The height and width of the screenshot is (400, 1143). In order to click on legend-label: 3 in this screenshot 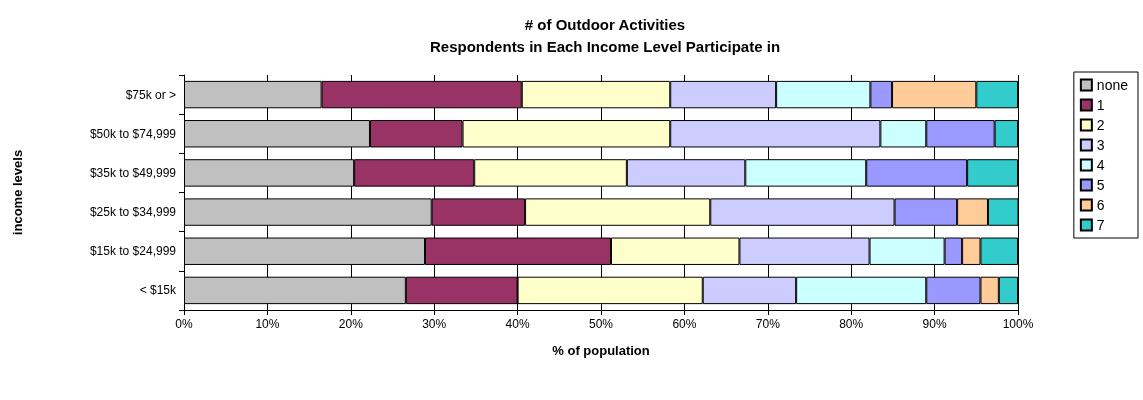, I will do `click(1100, 145)`.